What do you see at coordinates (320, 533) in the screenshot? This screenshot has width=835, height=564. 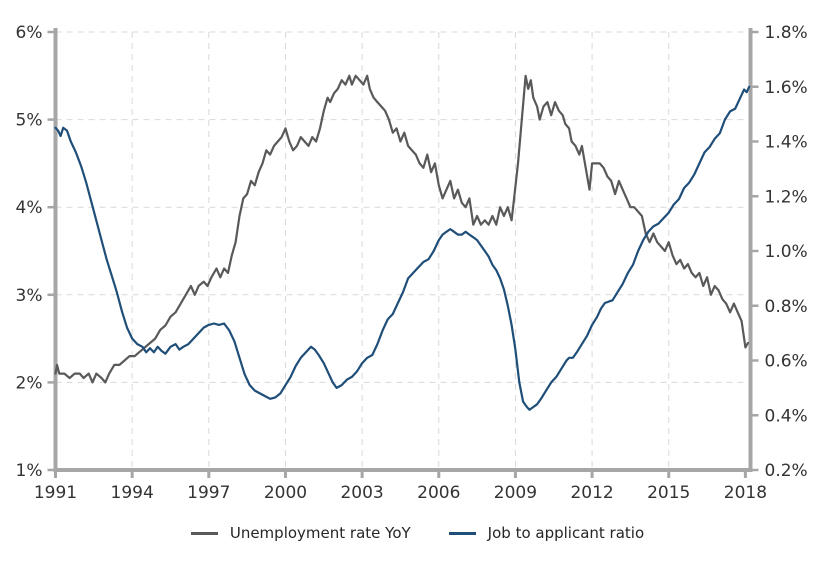 I see `legend-label-unemployment-rate: Unemployment rate YoY` at bounding box center [320, 533].